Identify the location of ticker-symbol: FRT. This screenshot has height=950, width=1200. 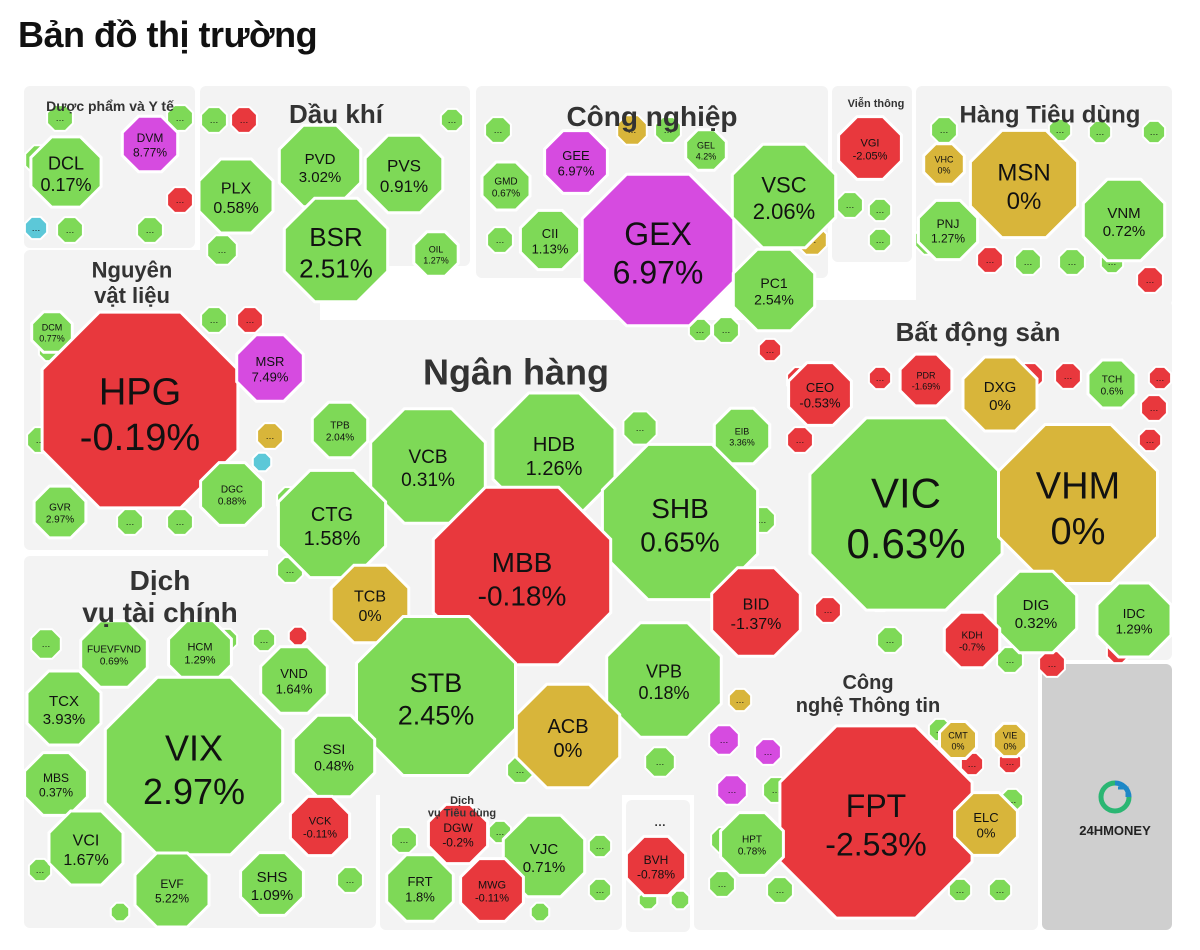
(419, 881).